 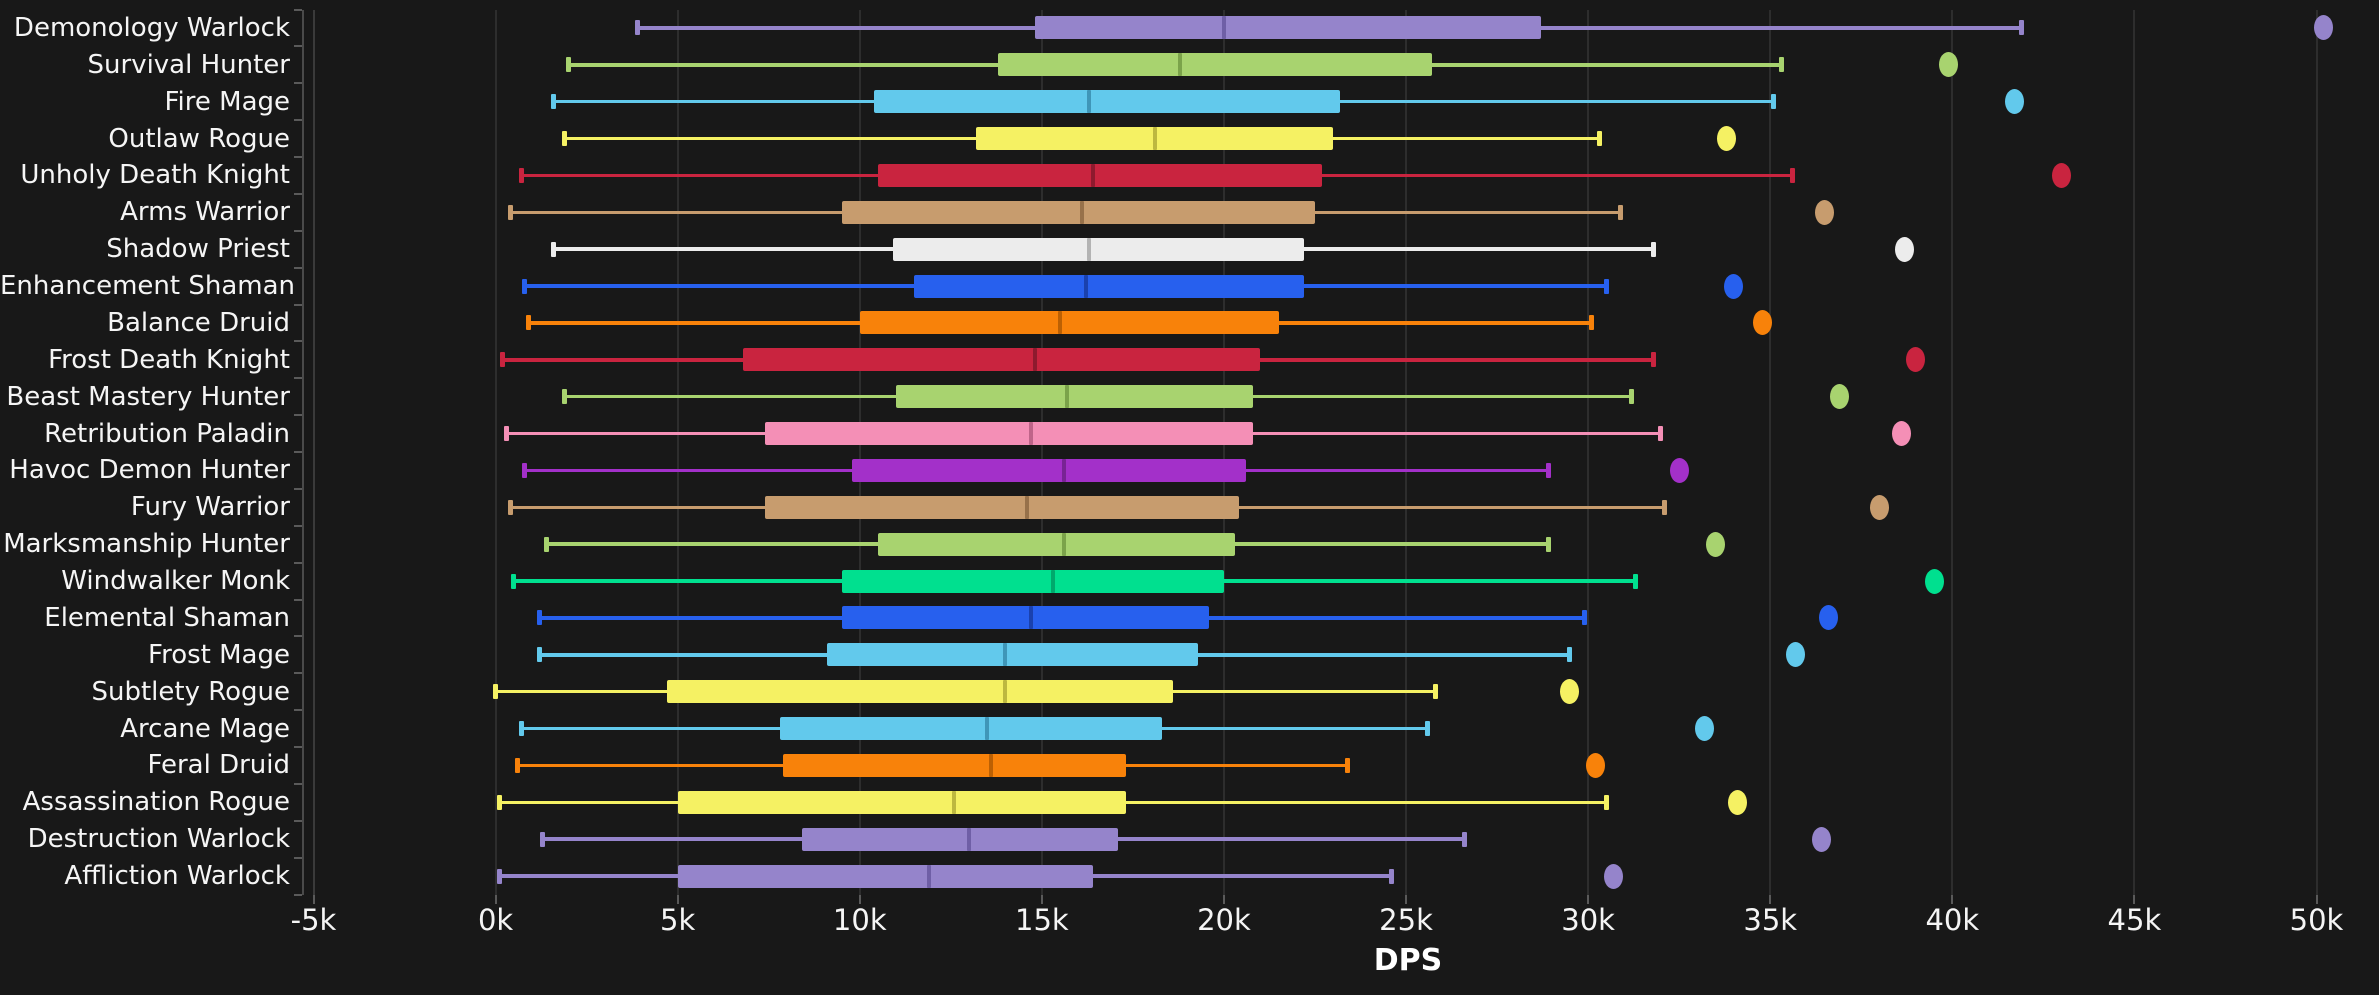 I want to click on boxplot-box-balance-druid, so click(x=1069, y=323).